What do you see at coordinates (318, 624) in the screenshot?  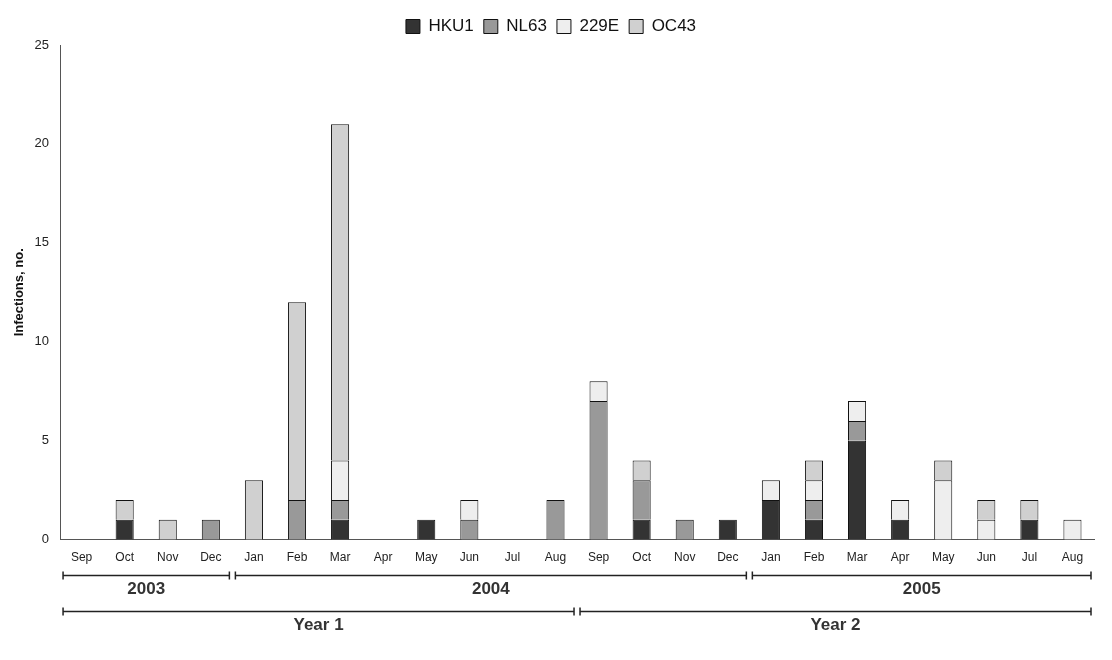 I see `text: Year 1` at bounding box center [318, 624].